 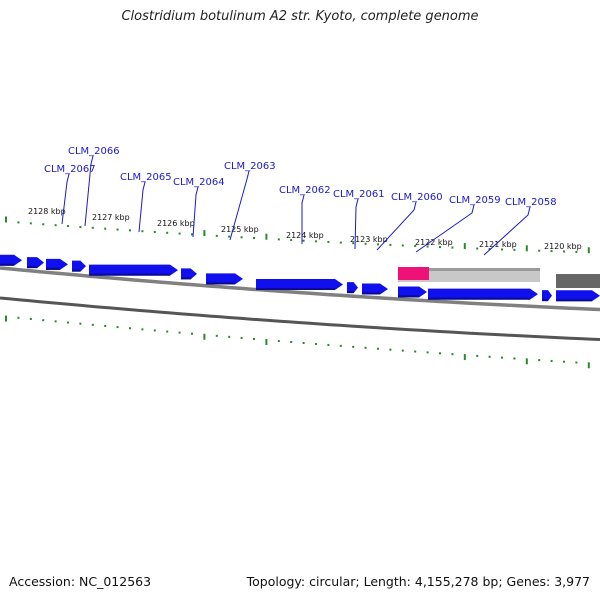 I want to click on inner-scale-ticks, so click(x=297, y=342).